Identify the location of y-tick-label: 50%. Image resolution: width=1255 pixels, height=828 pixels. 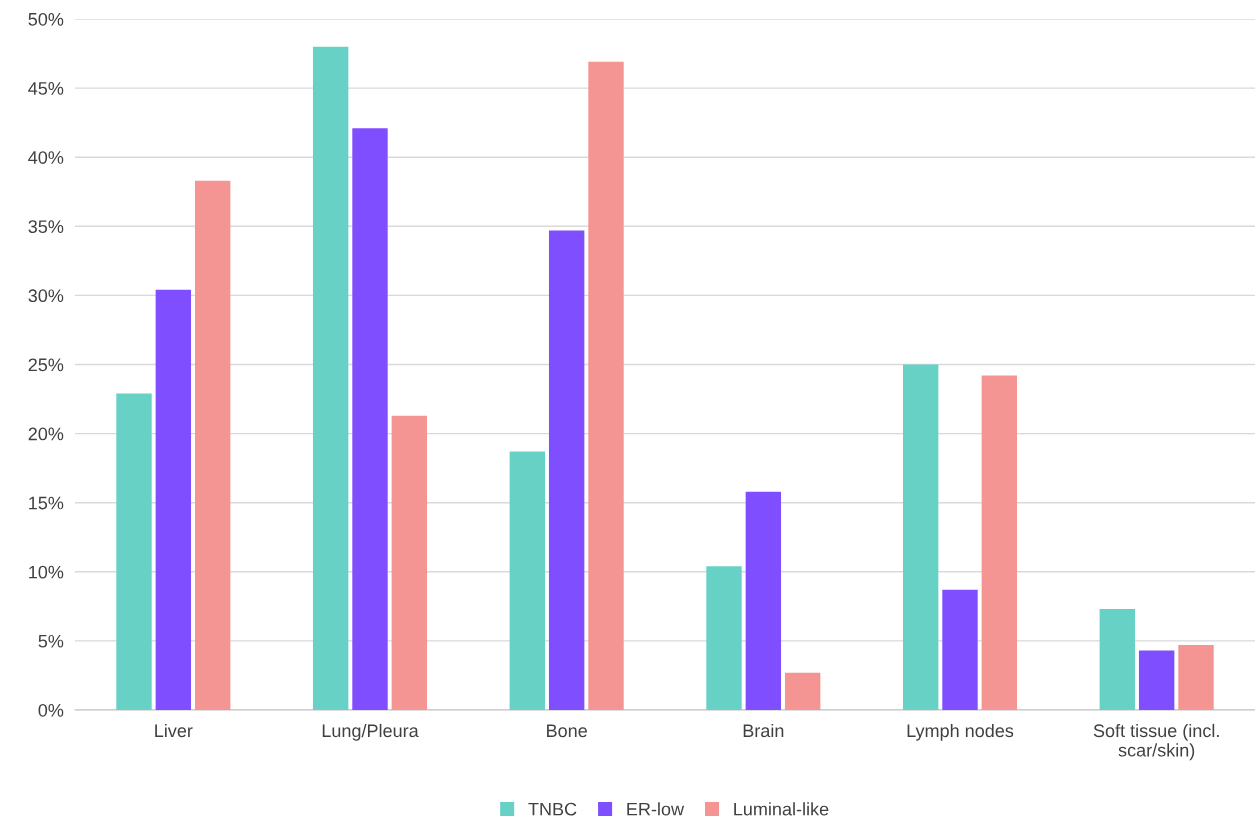
(46, 19).